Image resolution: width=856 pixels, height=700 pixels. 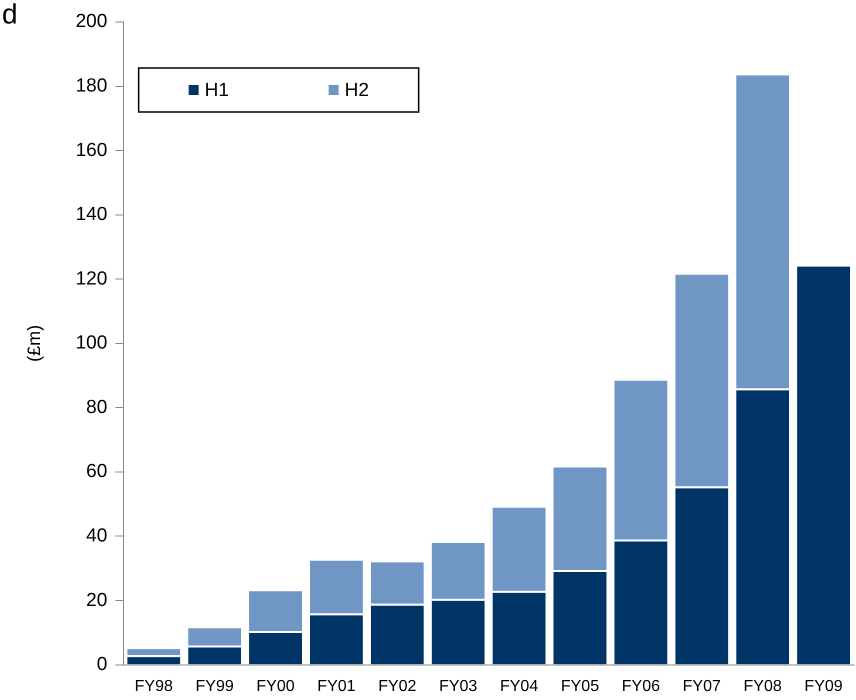 I want to click on y-tick-label: 180, so click(x=92, y=86).